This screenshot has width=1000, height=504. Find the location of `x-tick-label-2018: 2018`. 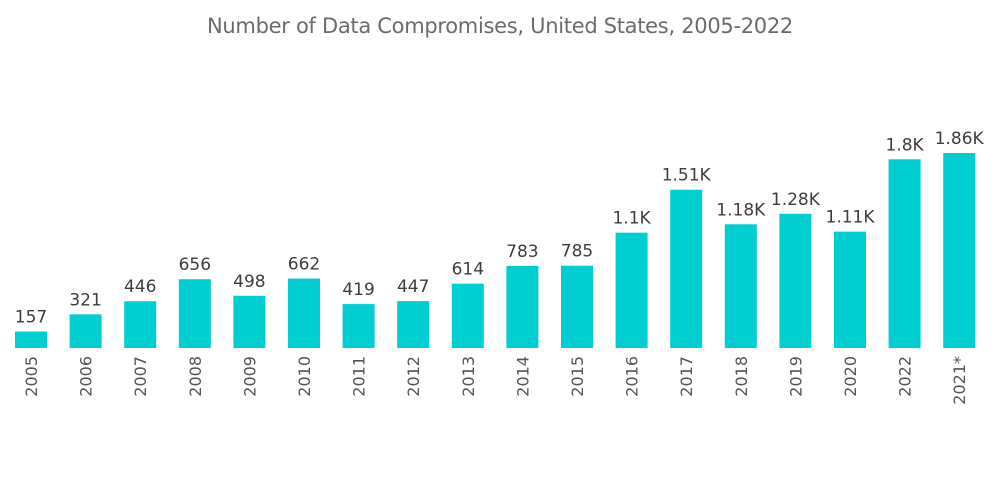

x-tick-label-2018: 2018 is located at coordinates (741, 376).